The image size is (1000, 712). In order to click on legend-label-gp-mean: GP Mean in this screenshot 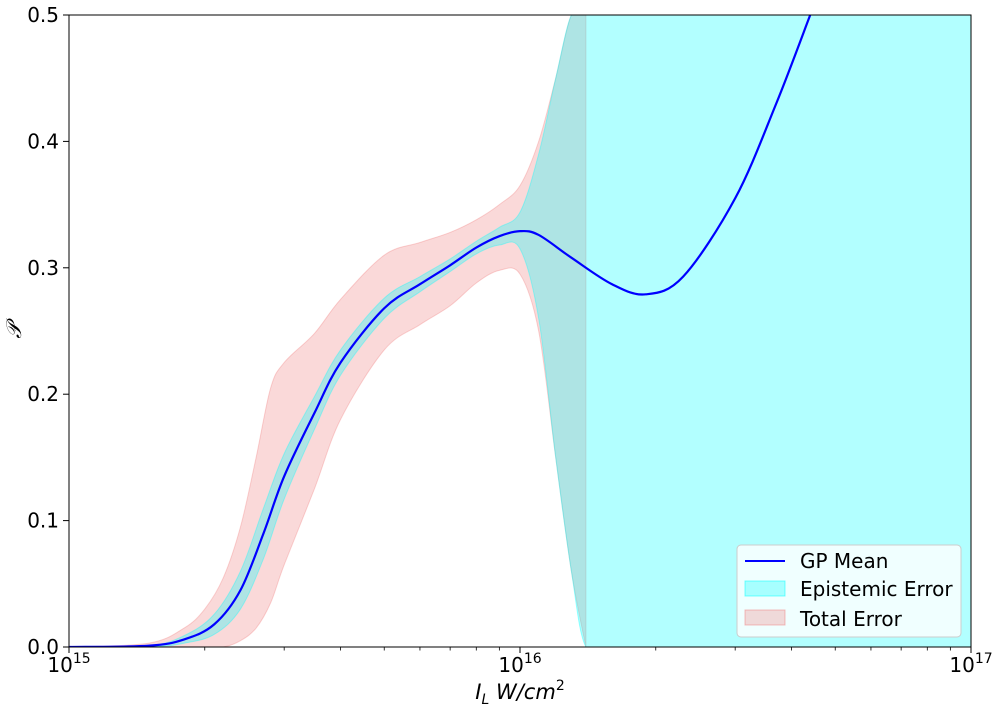, I will do `click(844, 561)`.